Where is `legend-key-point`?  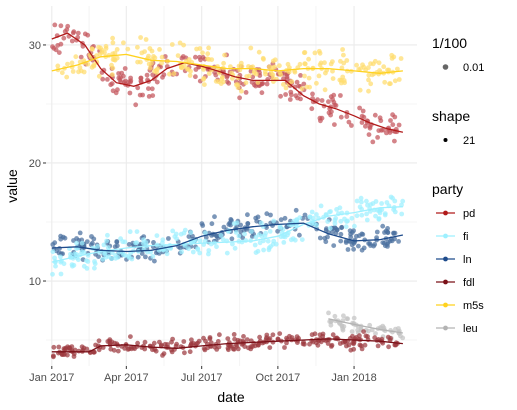
legend-key-point is located at coordinates (445, 305).